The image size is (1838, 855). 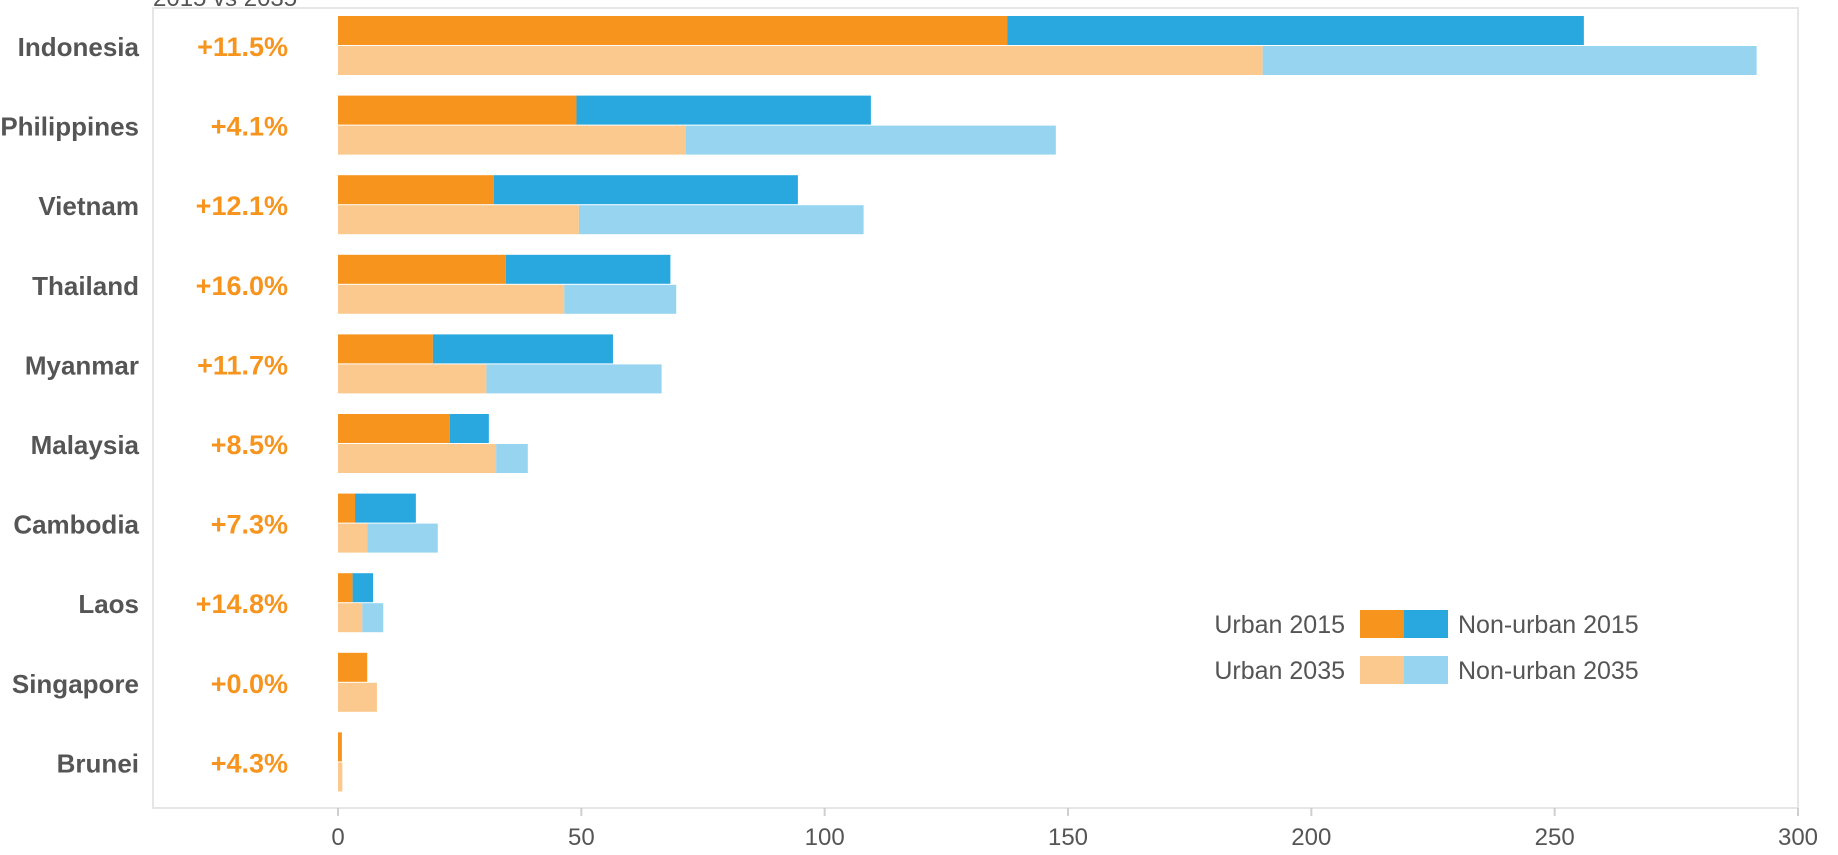 I want to click on bar-laos-non-urban-2035, so click(x=373, y=618).